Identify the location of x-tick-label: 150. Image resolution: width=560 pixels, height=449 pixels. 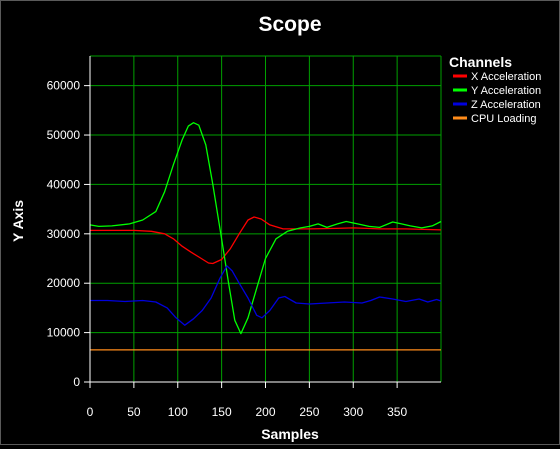
(222, 412).